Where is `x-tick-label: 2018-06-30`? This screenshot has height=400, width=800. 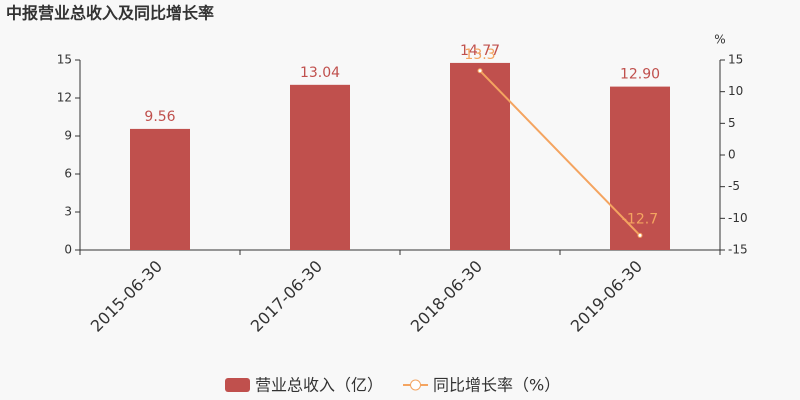
x-tick-label: 2018-06-30 is located at coordinates (446, 296).